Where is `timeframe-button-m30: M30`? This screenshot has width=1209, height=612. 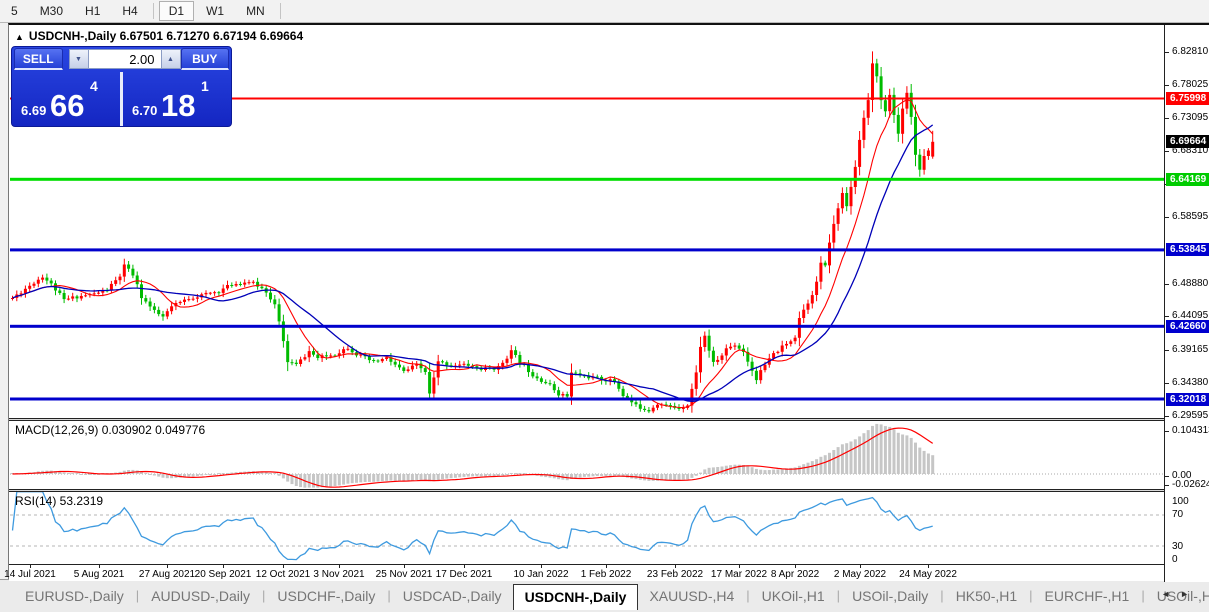
timeframe-button-m30: M30 is located at coordinates (51, 11).